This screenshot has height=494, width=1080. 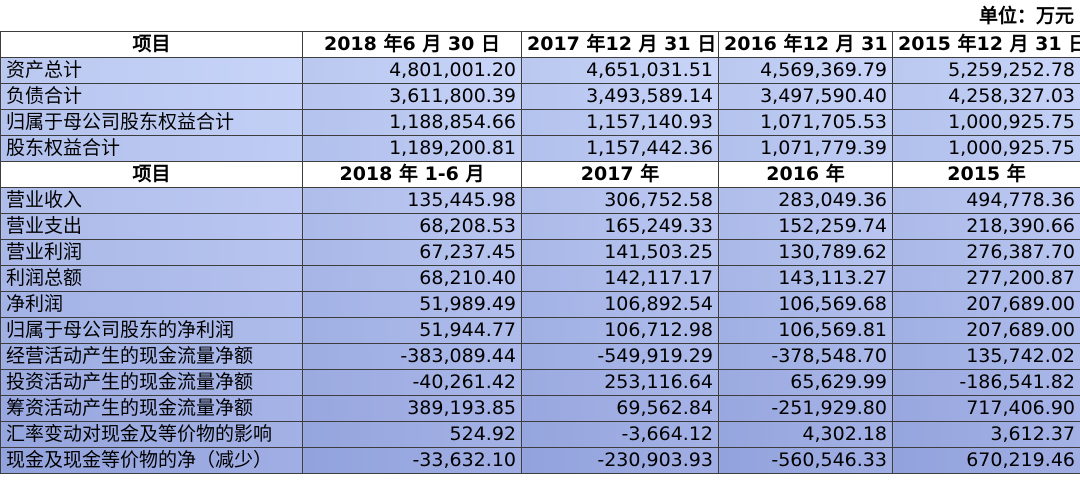 I want to click on value-cell: 65,629.99, so click(x=805, y=382).